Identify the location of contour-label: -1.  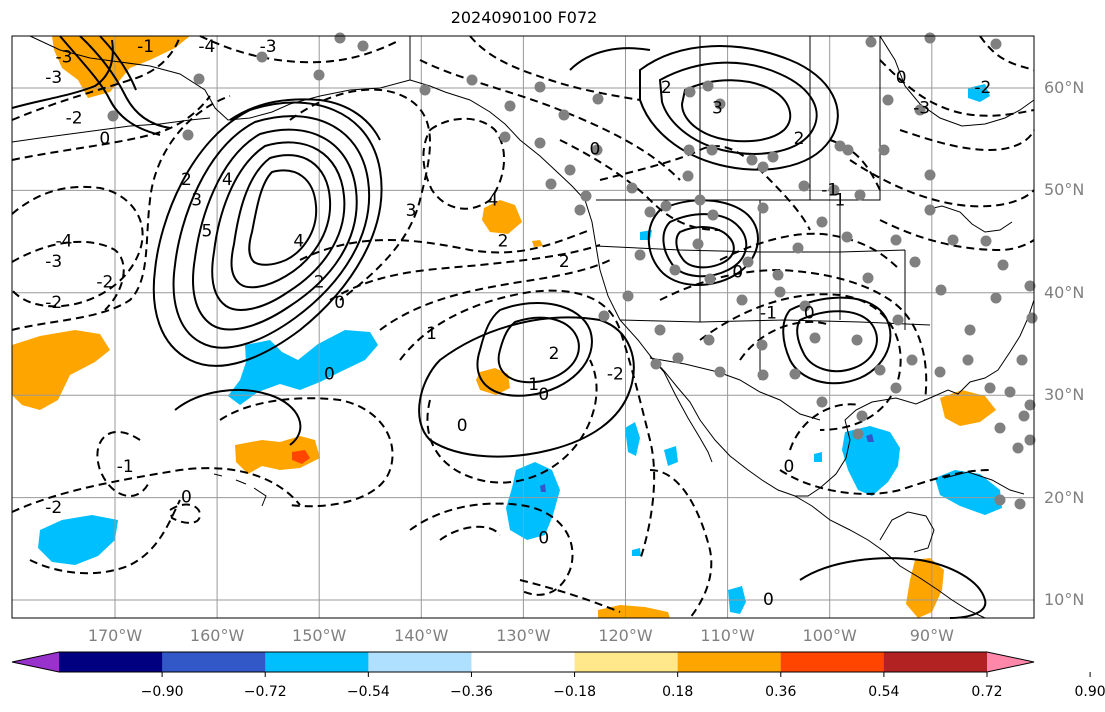
(768, 313).